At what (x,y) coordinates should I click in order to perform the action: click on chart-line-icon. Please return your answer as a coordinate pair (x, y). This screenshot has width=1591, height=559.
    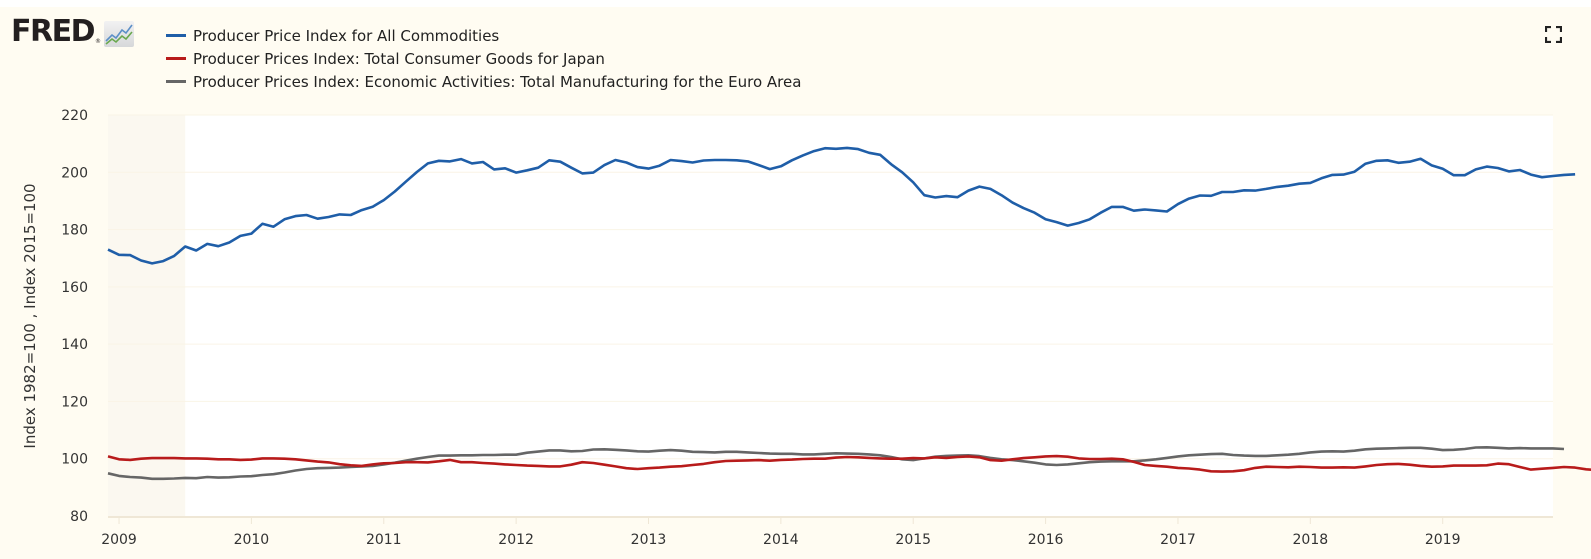
    Looking at the image, I should click on (119, 34).